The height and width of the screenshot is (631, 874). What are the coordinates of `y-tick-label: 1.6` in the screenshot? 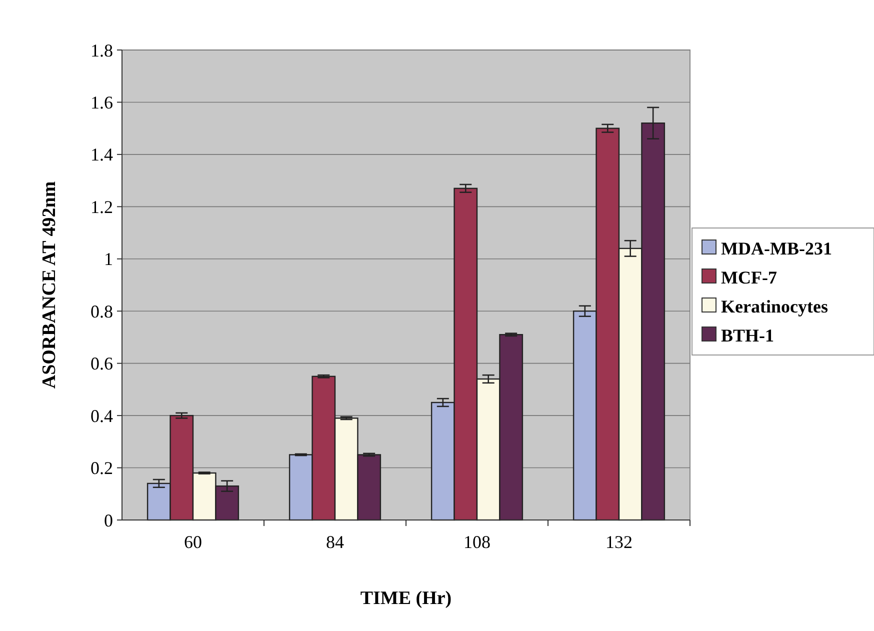 It's located at (101, 102).